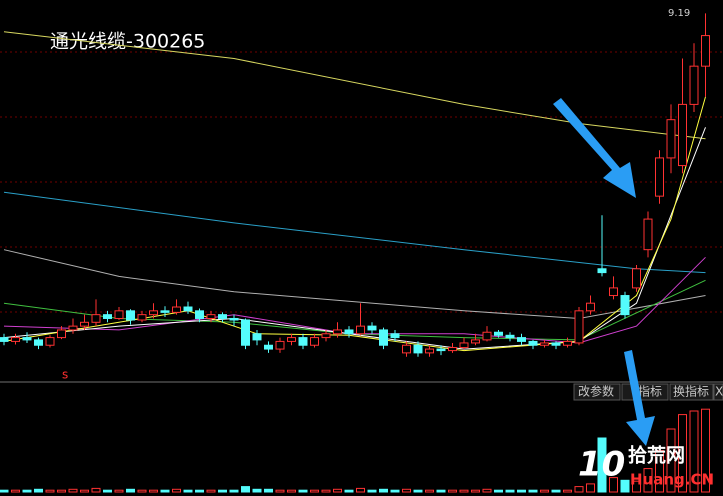 This screenshot has width=723, height=496. What do you see at coordinates (679, 13) in the screenshot?
I see `max-price-label: 9.19` at bounding box center [679, 13].